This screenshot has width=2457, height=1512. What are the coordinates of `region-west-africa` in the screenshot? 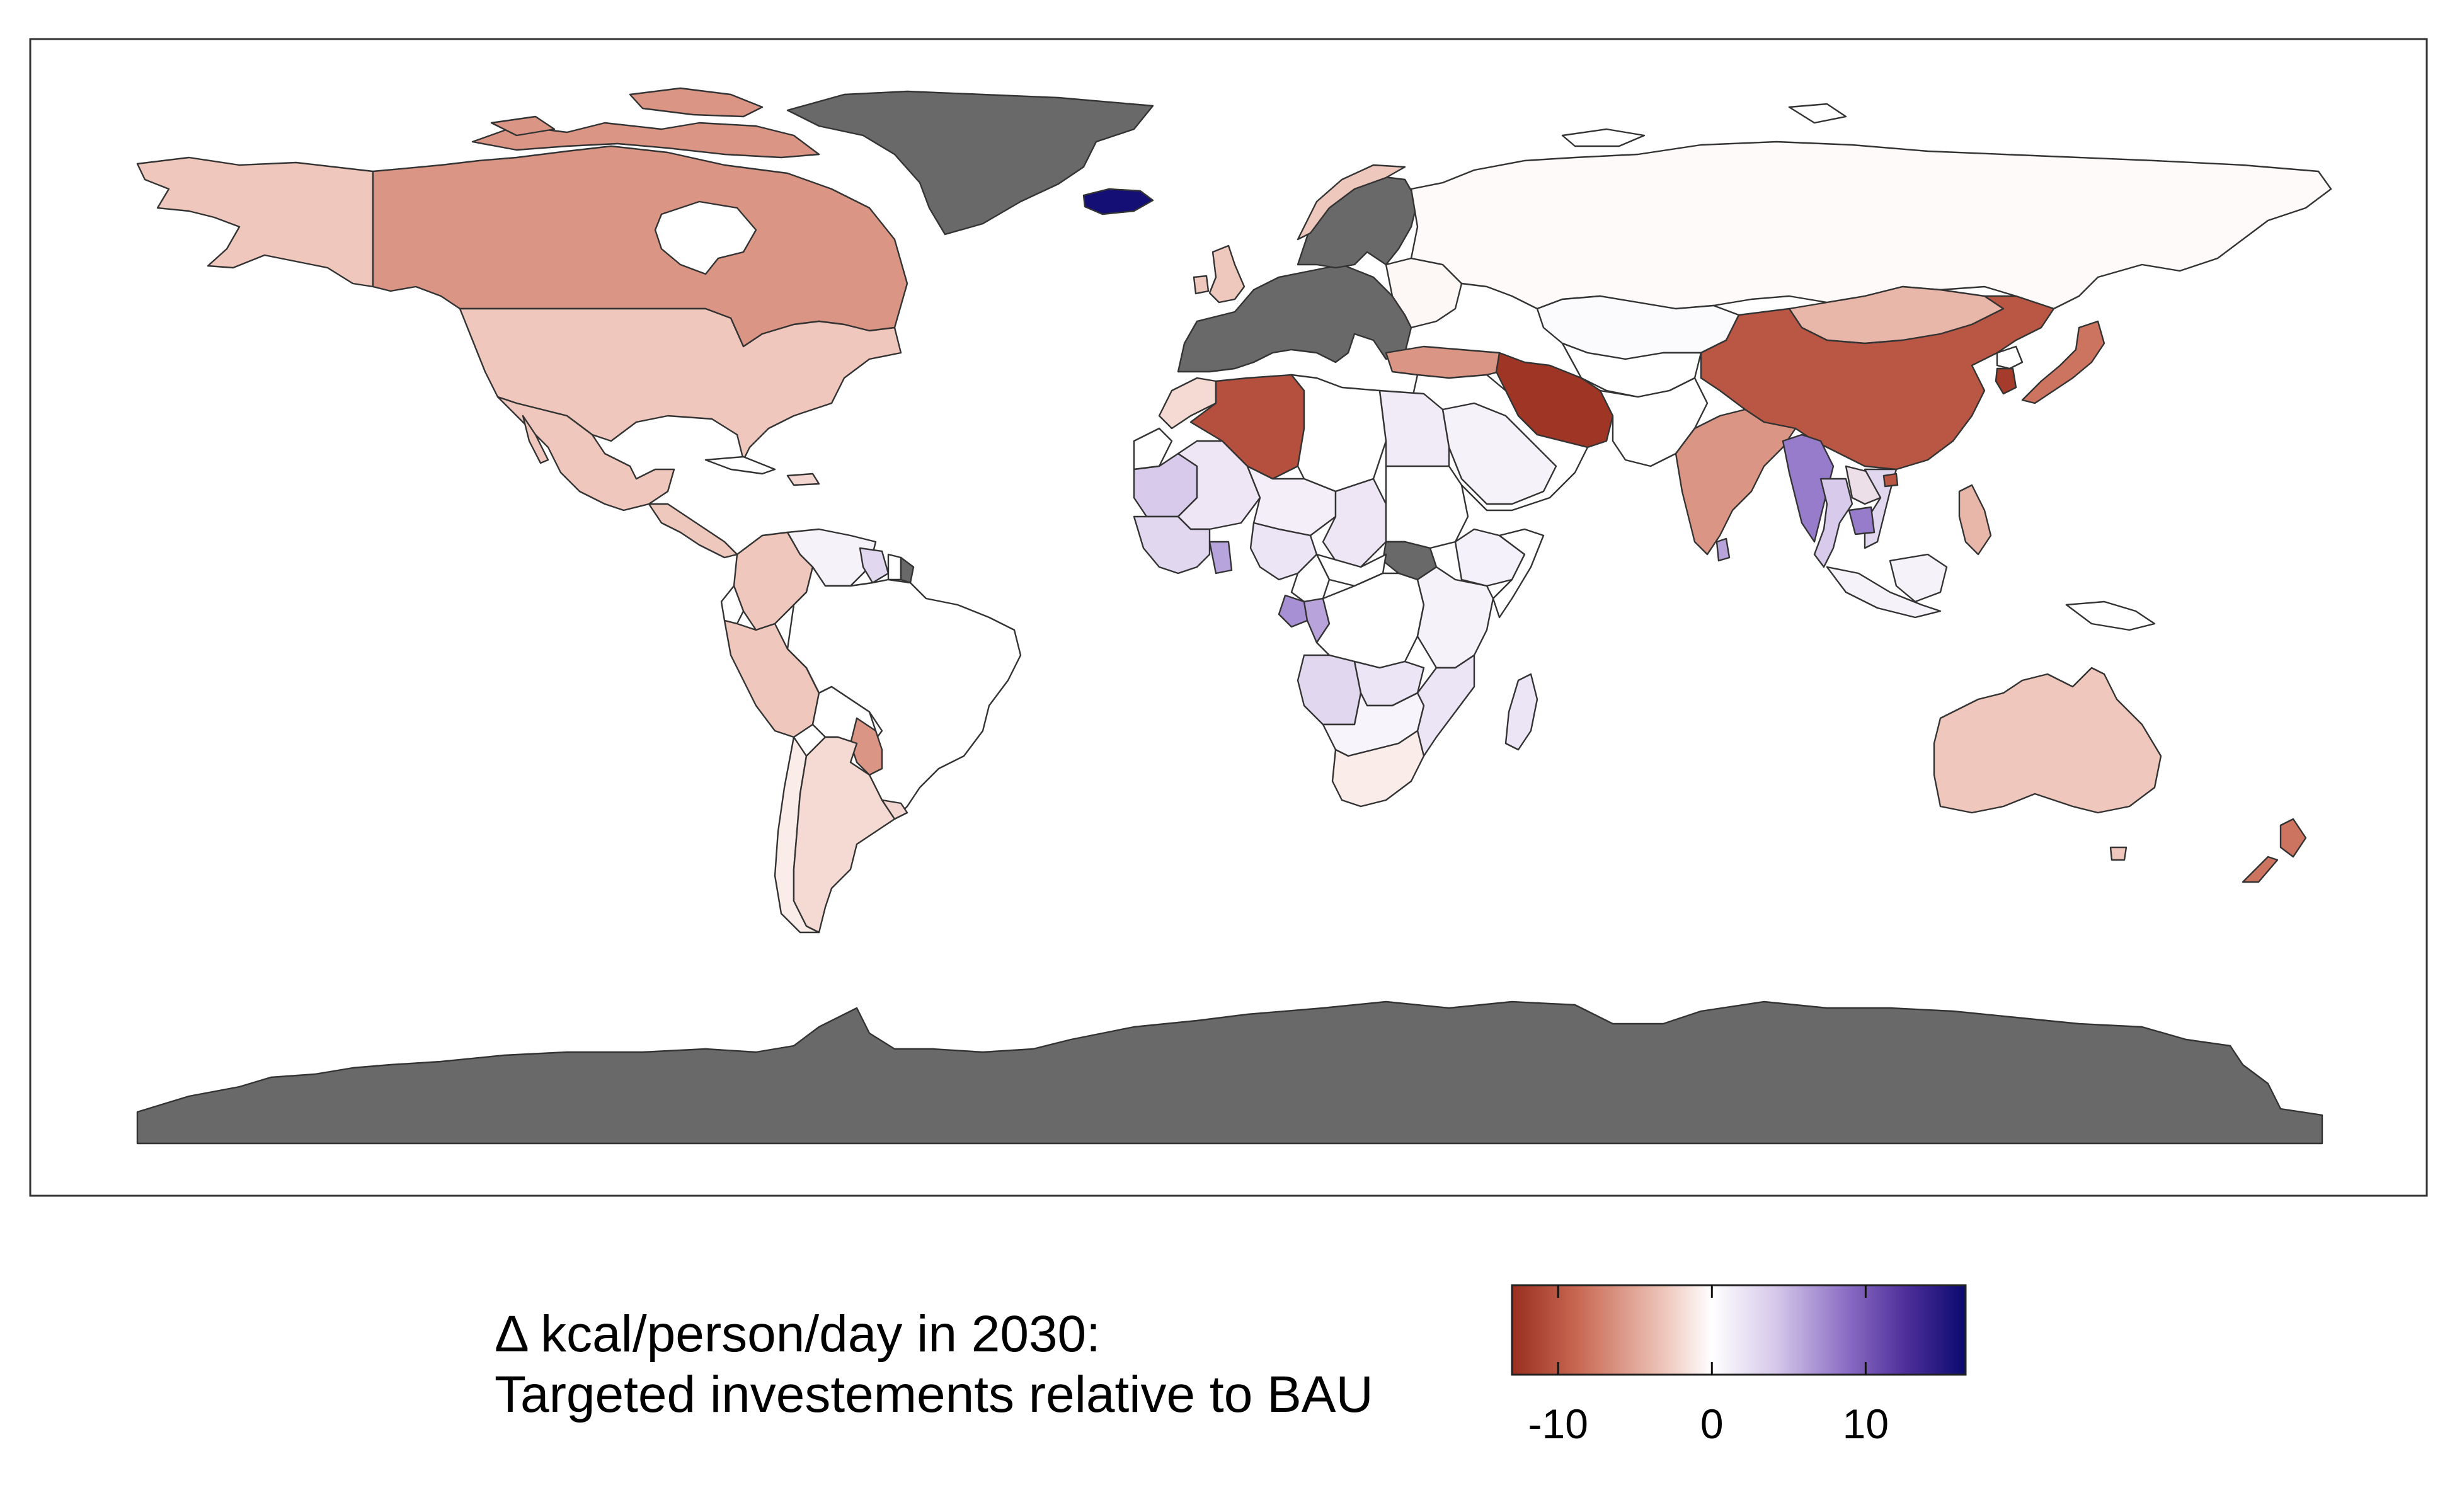 It's located at (1172, 545).